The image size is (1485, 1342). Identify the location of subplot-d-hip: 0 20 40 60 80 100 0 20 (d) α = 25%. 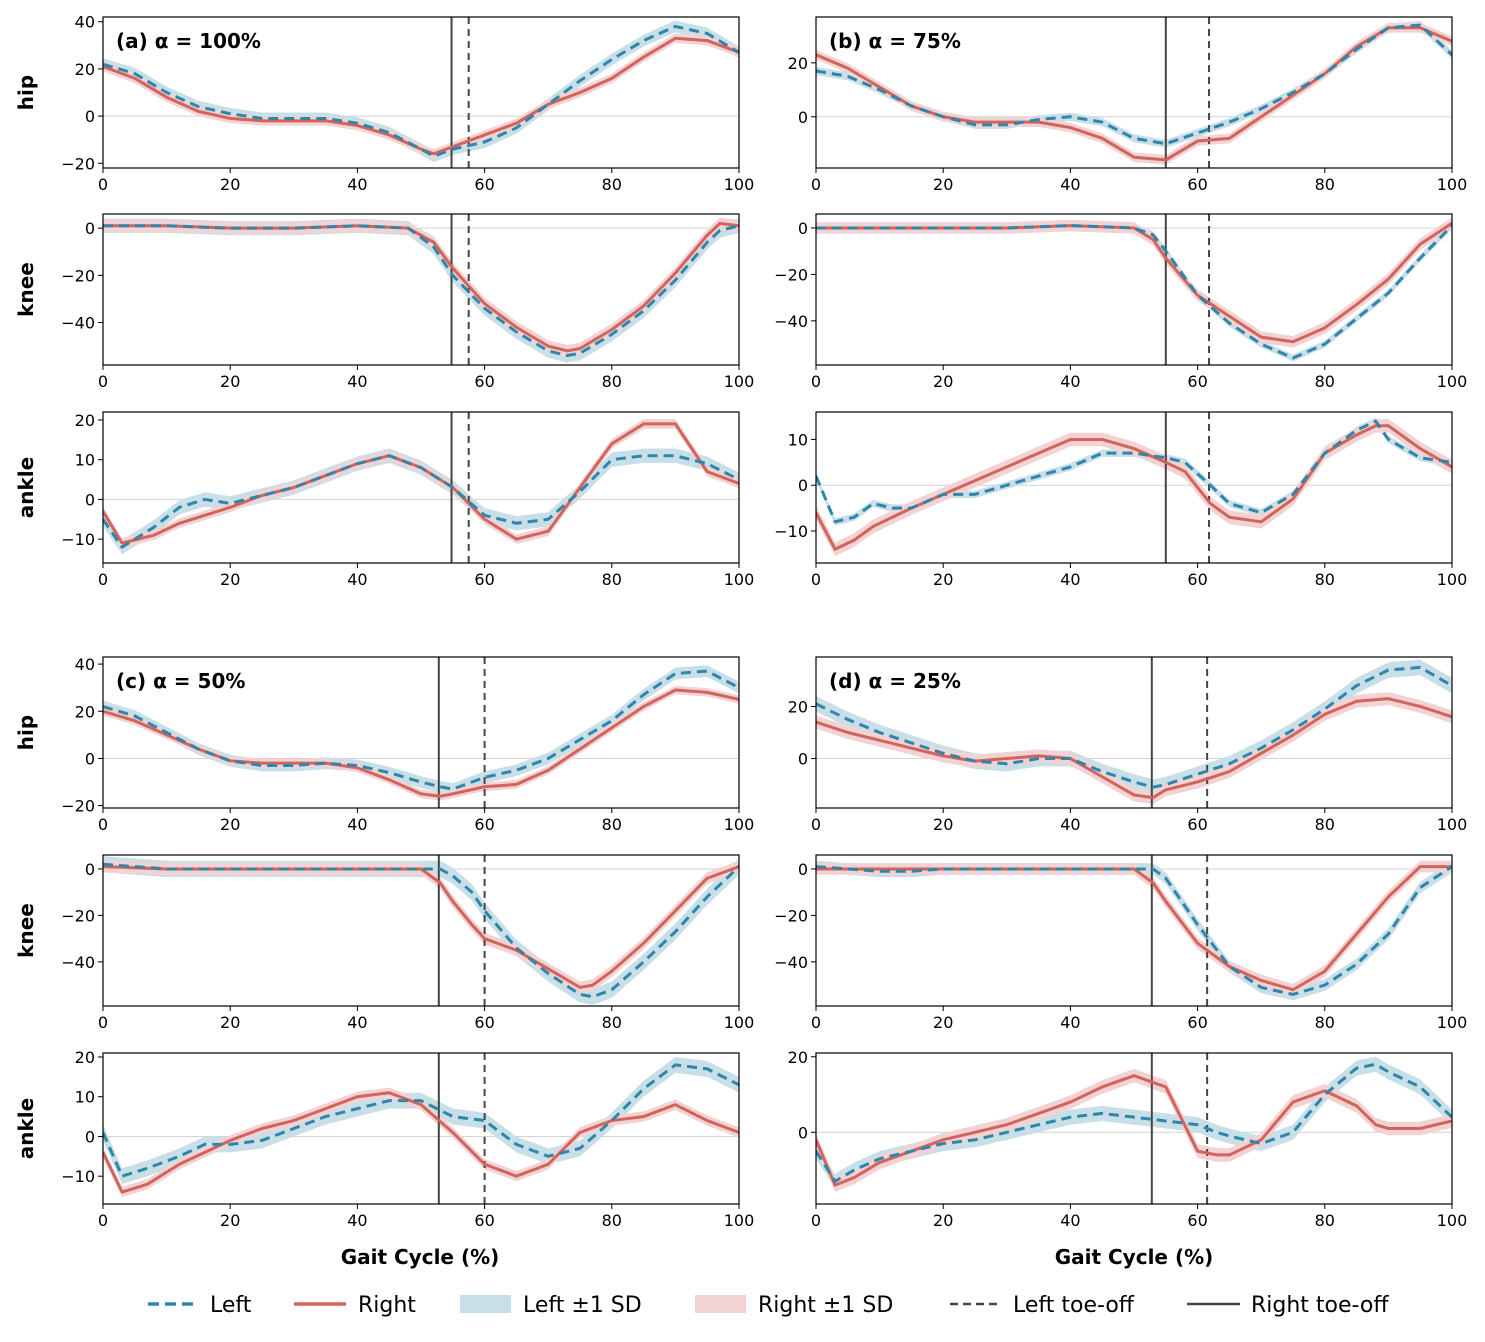
(1128, 745).